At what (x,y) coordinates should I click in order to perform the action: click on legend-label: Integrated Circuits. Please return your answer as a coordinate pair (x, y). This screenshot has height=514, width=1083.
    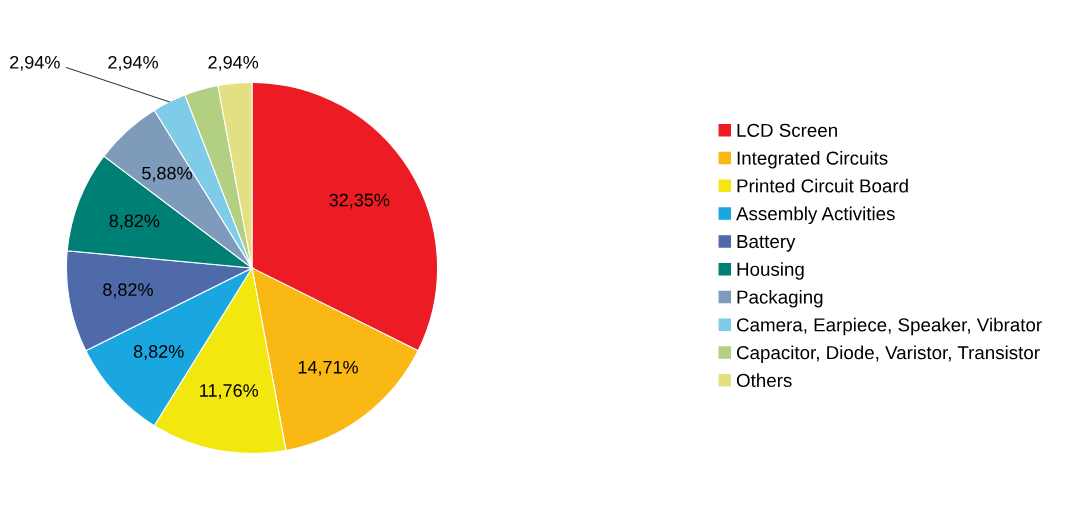
    Looking at the image, I should click on (812, 159).